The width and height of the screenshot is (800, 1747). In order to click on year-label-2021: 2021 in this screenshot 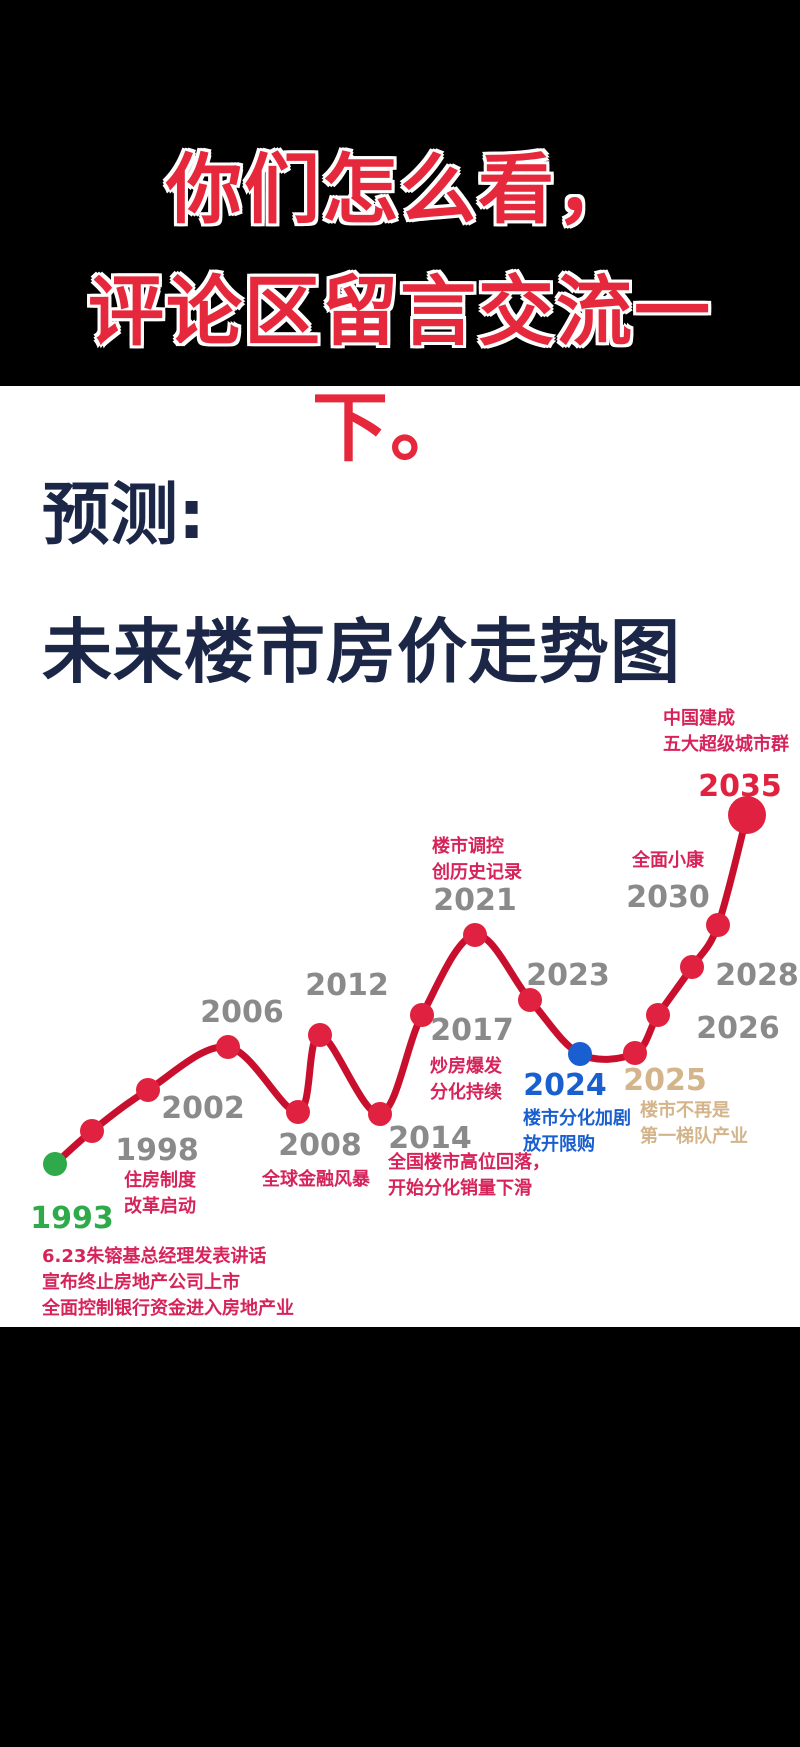, I will do `click(475, 900)`.